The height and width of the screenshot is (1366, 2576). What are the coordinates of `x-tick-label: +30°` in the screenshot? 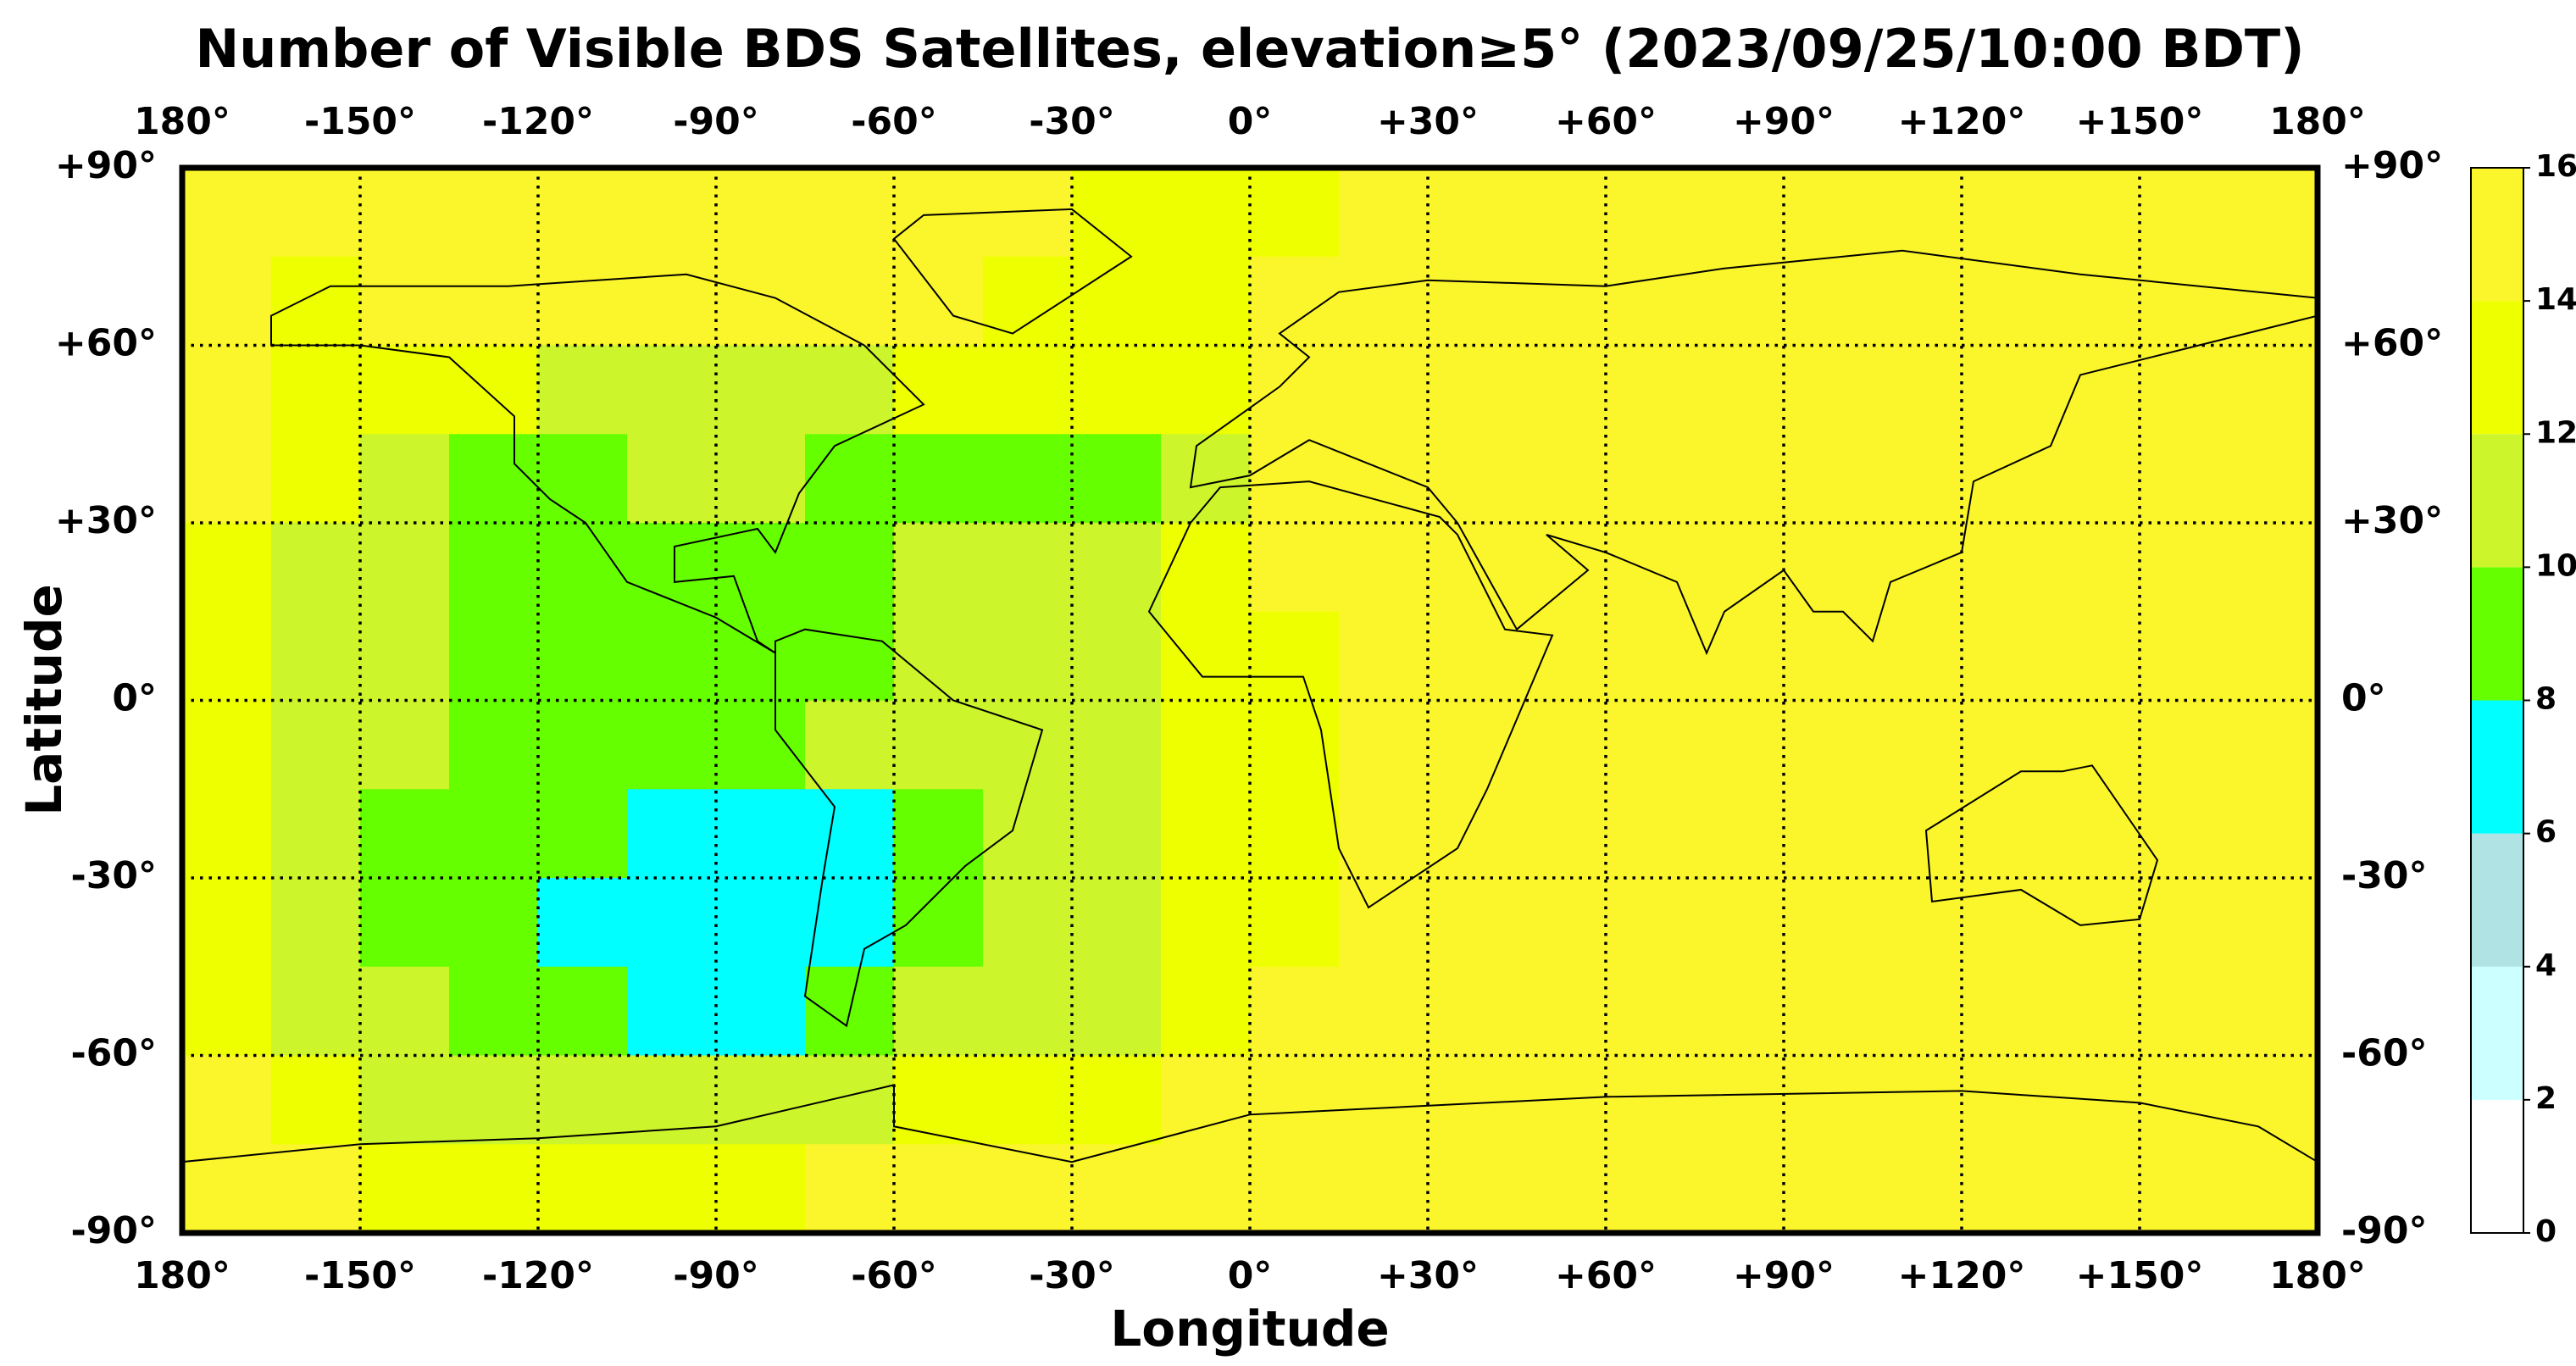 It's located at (1428, 1275).